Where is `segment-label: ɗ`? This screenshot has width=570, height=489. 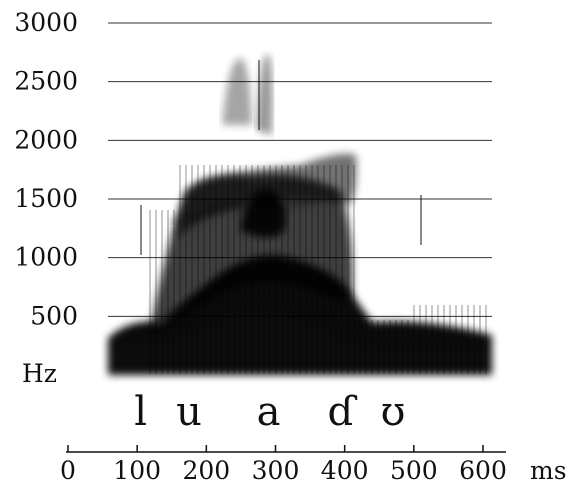 segment-label: ɗ is located at coordinates (343, 412).